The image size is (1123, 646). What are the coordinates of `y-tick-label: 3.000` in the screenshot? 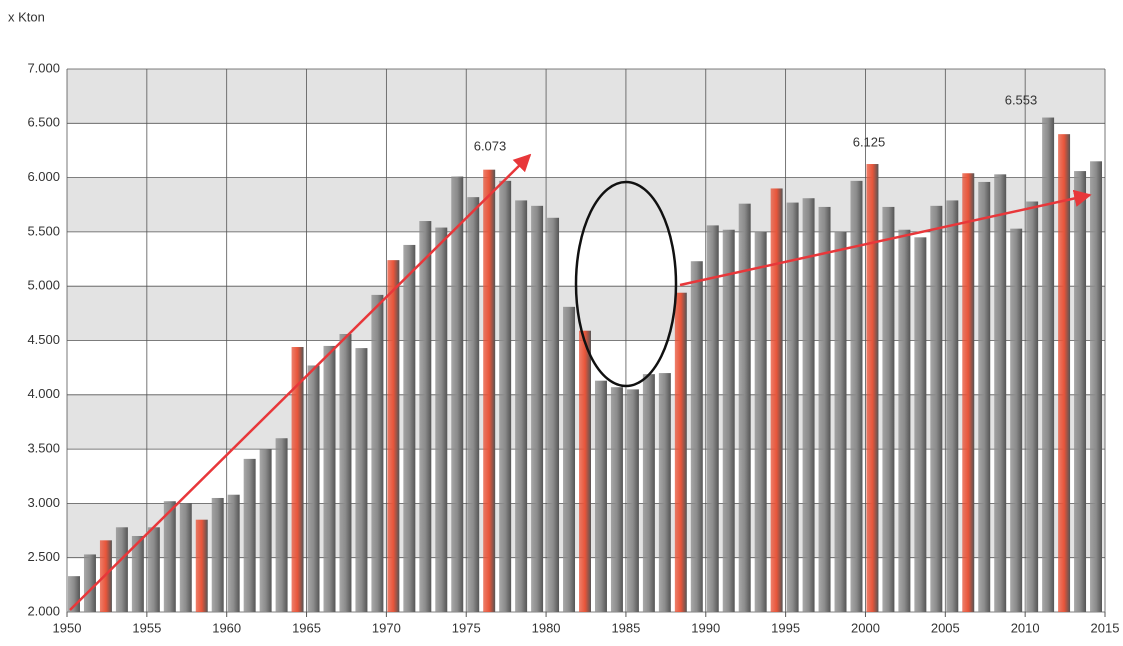 It's located at (43, 502).